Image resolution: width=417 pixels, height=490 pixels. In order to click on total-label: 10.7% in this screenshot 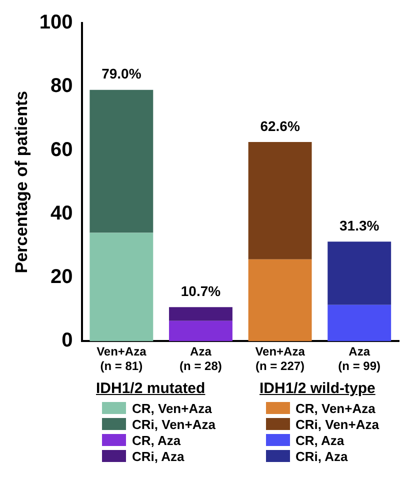, I will do `click(201, 291)`.